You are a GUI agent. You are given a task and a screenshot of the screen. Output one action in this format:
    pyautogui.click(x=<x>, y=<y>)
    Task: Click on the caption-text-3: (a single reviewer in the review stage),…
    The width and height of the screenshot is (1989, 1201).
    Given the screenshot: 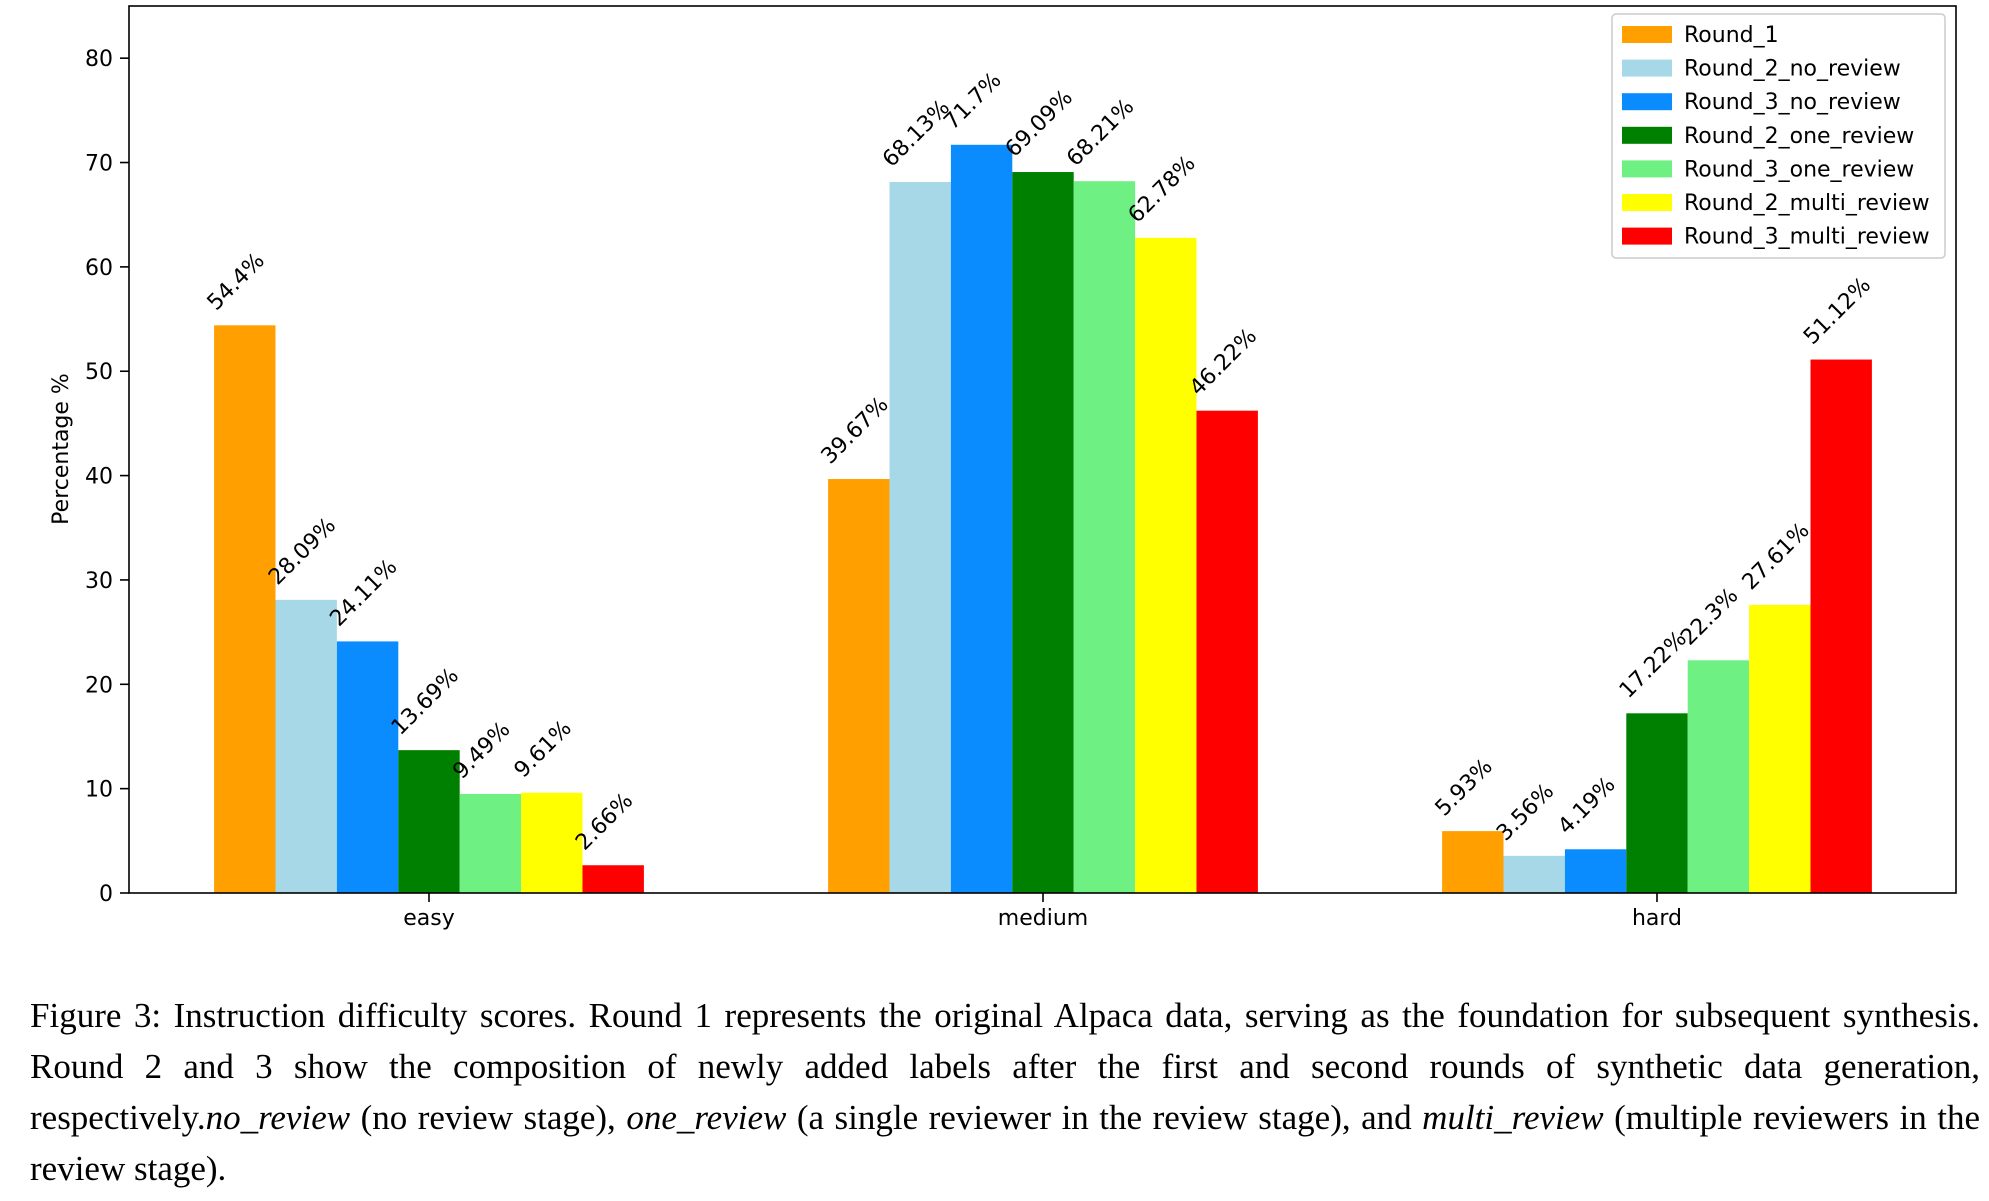 What is the action you would take?
    pyautogui.click(x=1104, y=1117)
    